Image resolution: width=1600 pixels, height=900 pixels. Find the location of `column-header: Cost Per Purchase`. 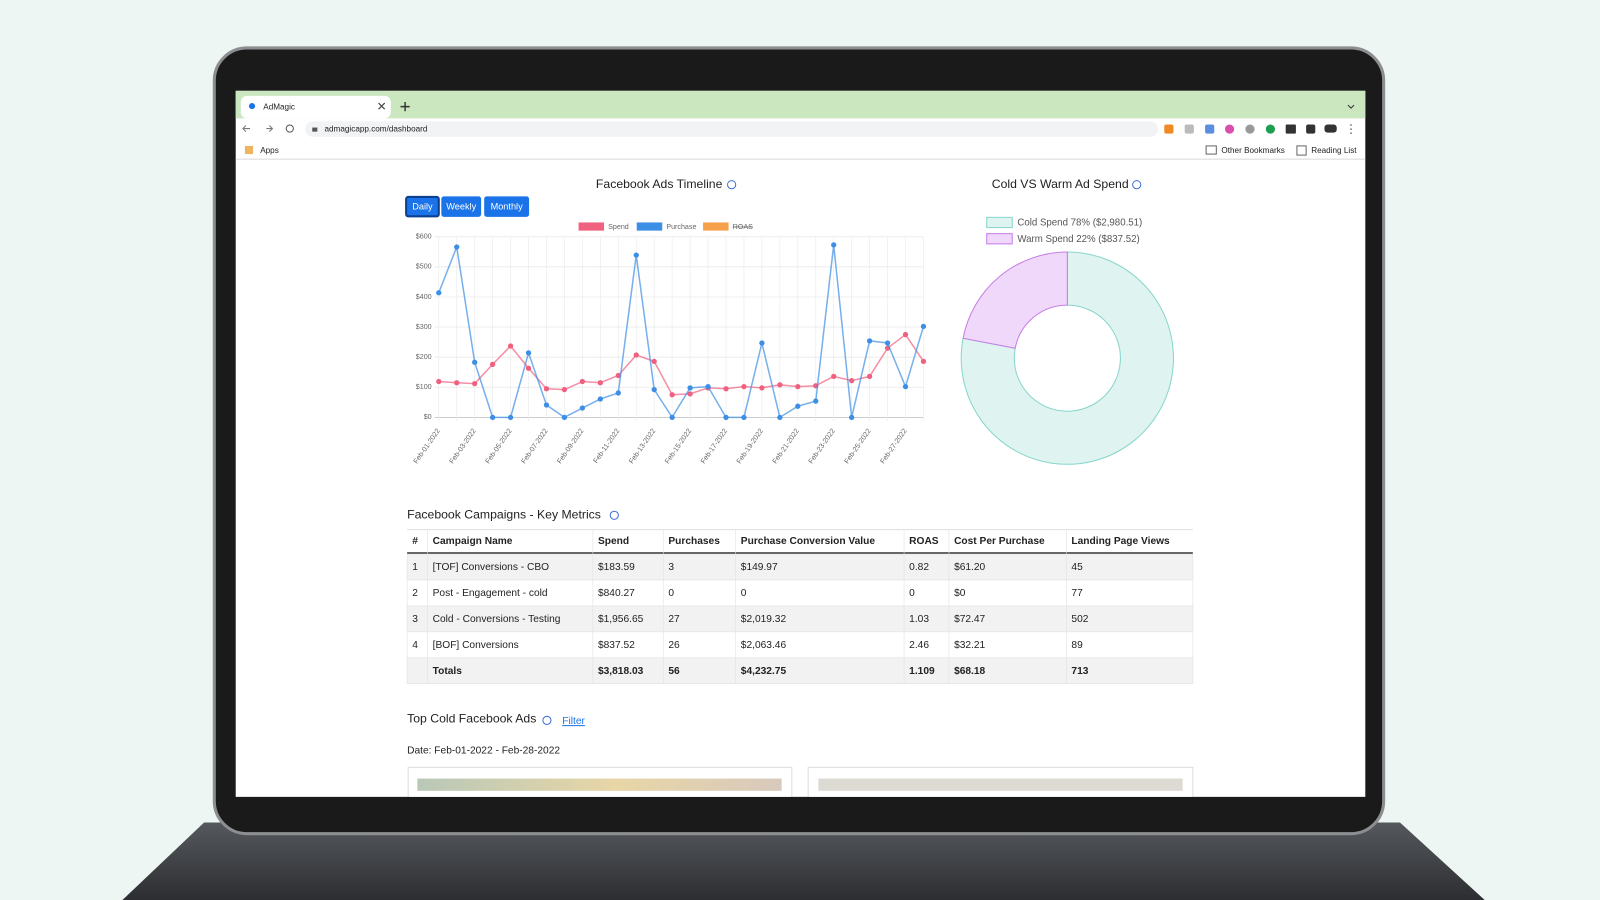

column-header: Cost Per Purchase is located at coordinates (999, 541).